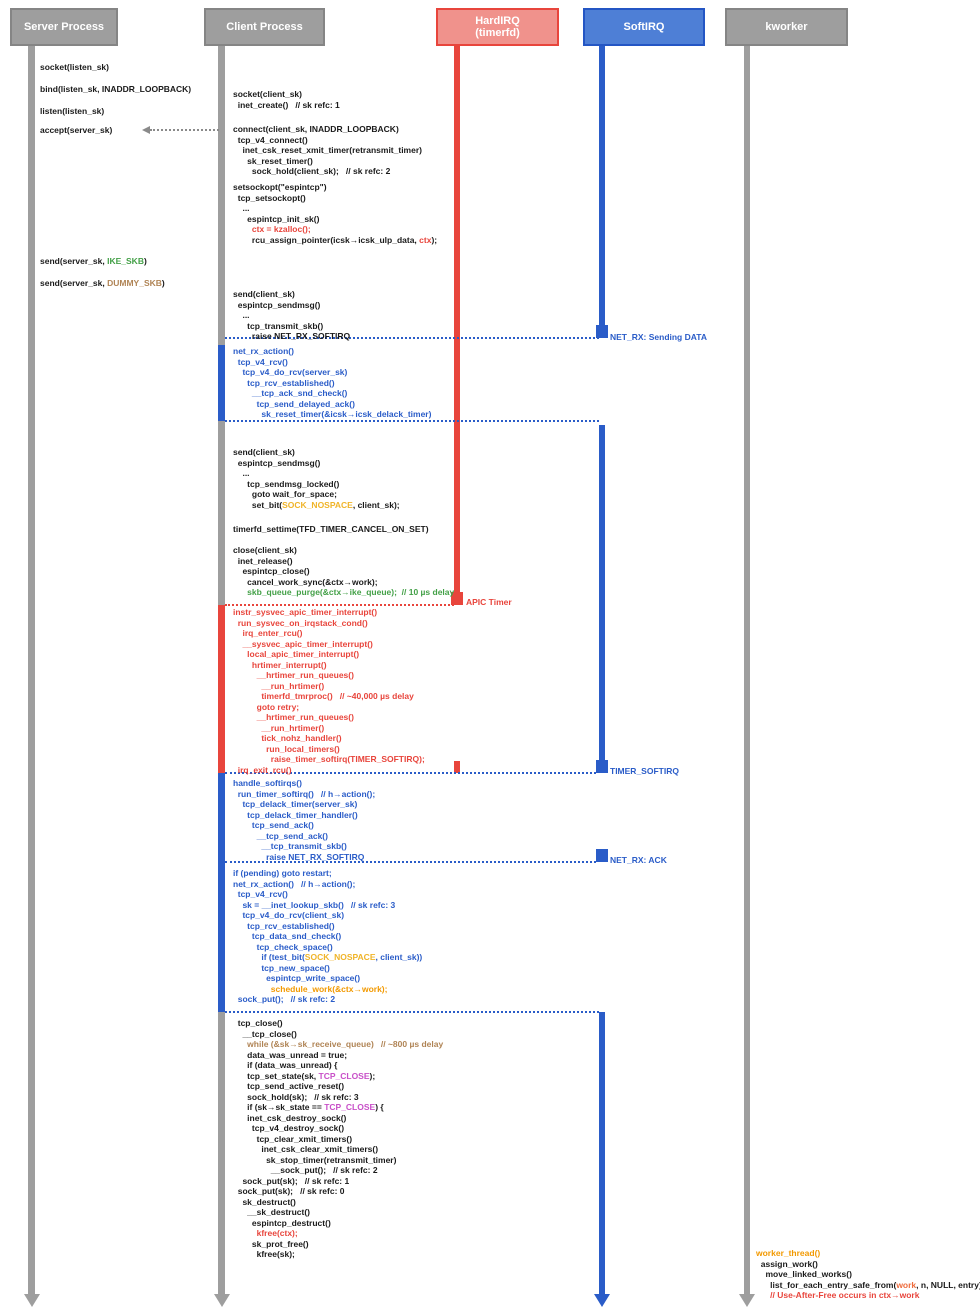 Image resolution: width=980 pixels, height=1316 pixels. I want to click on process-label: Client Process, so click(264, 27).